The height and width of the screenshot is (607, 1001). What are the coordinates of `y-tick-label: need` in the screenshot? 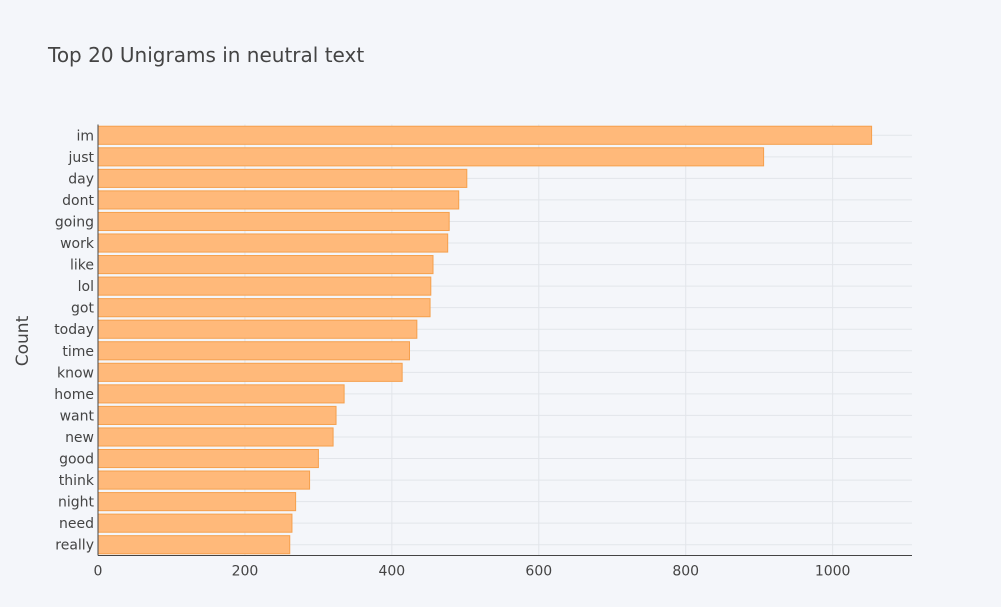 It's located at (76, 524).